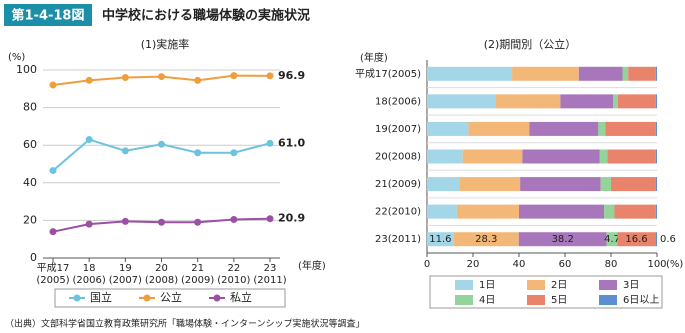  What do you see at coordinates (312, 265) in the screenshot?
I see `x-axis-label: (年度)` at bounding box center [312, 265].